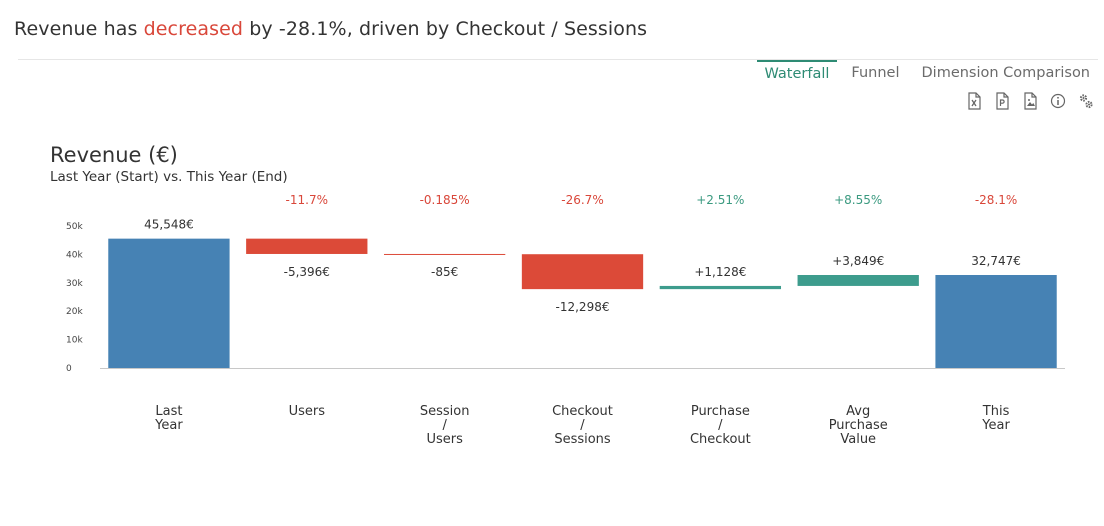 This screenshot has height=526, width=1104. What do you see at coordinates (996, 261) in the screenshot?
I see `bar-value-label: 32,747€` at bounding box center [996, 261].